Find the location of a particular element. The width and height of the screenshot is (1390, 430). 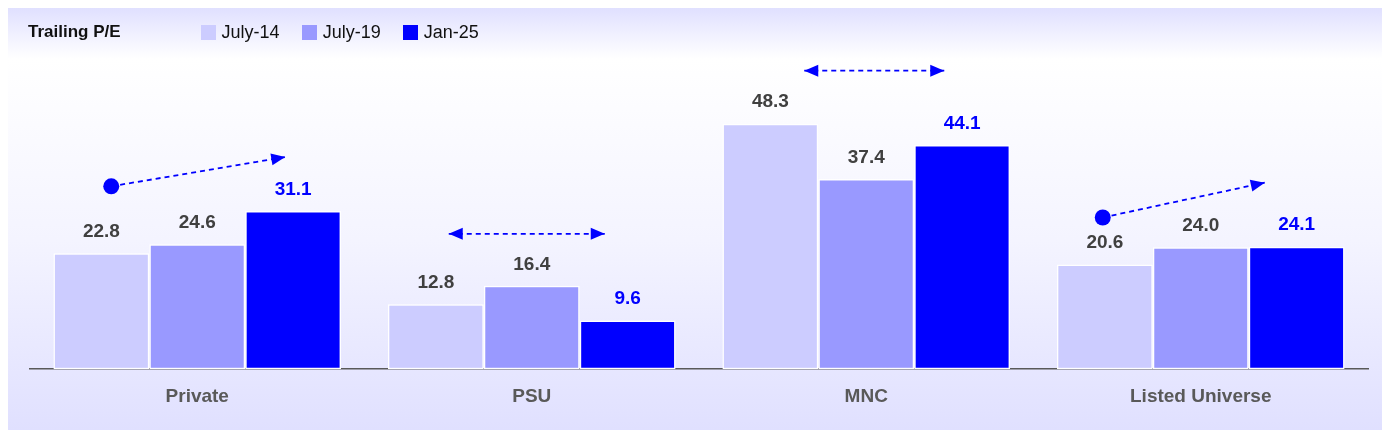

data-label: 37.4 is located at coordinates (866, 156).